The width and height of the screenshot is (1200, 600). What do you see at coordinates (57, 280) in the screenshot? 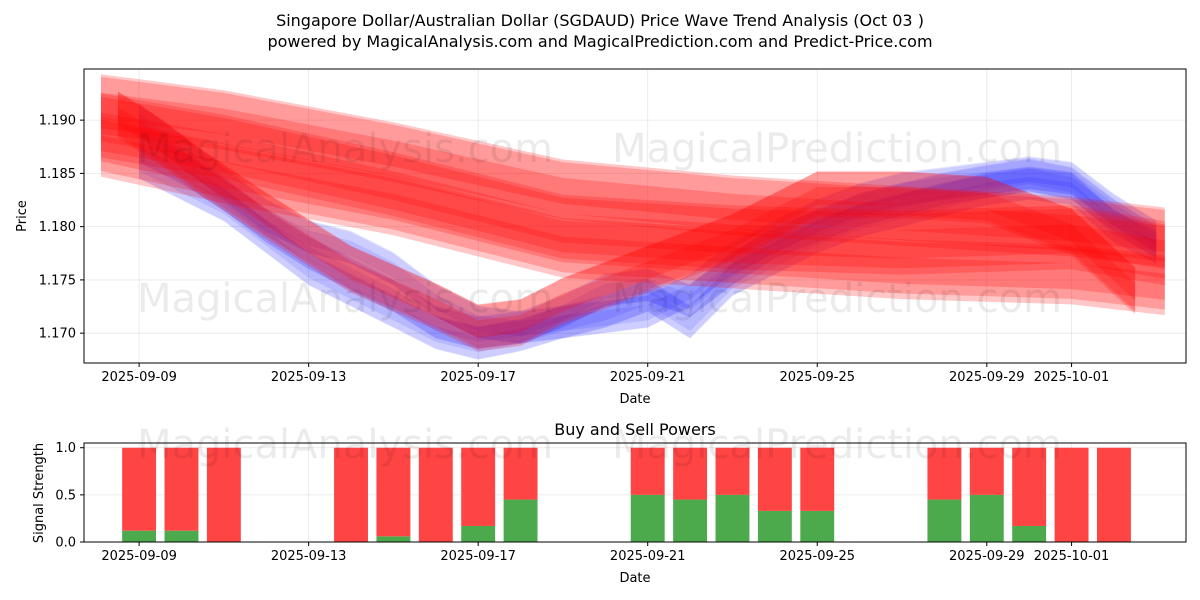
I see `price-y-tick-label: 1.175` at bounding box center [57, 280].